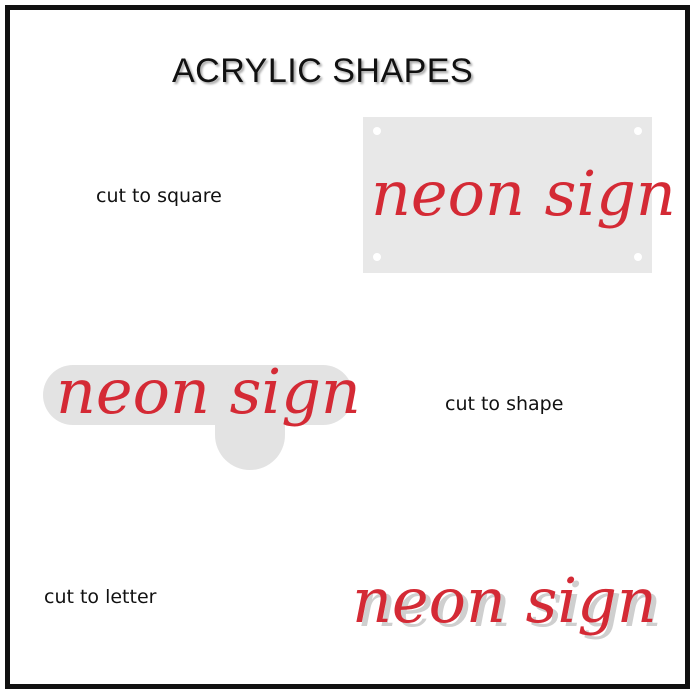 Image resolution: width=695 pixels, height=692 pixels. Describe the element at coordinates (504, 404) in the screenshot. I see `label-cut-to-shape: cut to shape` at that location.